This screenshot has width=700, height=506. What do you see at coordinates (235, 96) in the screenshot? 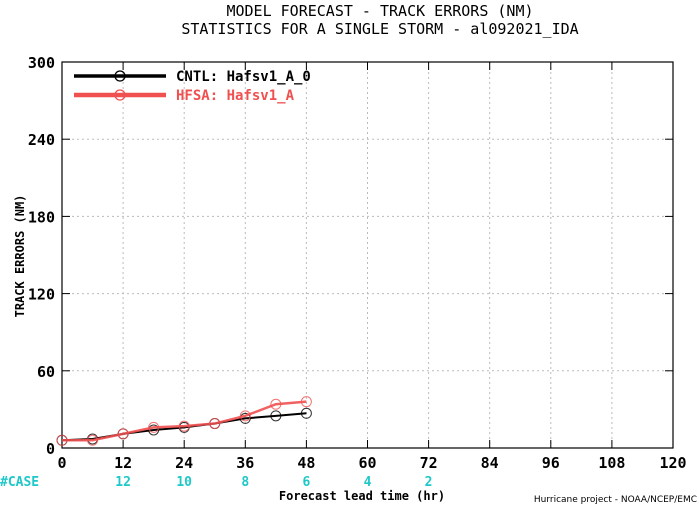
I see `legend-label: HFSA: Hafsv1_A` at bounding box center [235, 96].